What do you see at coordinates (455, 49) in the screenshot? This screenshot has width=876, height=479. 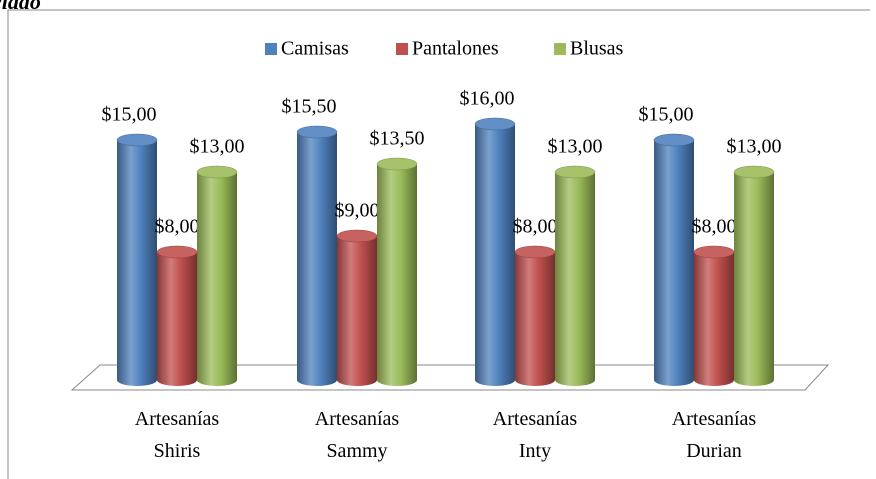 I see `legend-label: Pantalones` at bounding box center [455, 49].